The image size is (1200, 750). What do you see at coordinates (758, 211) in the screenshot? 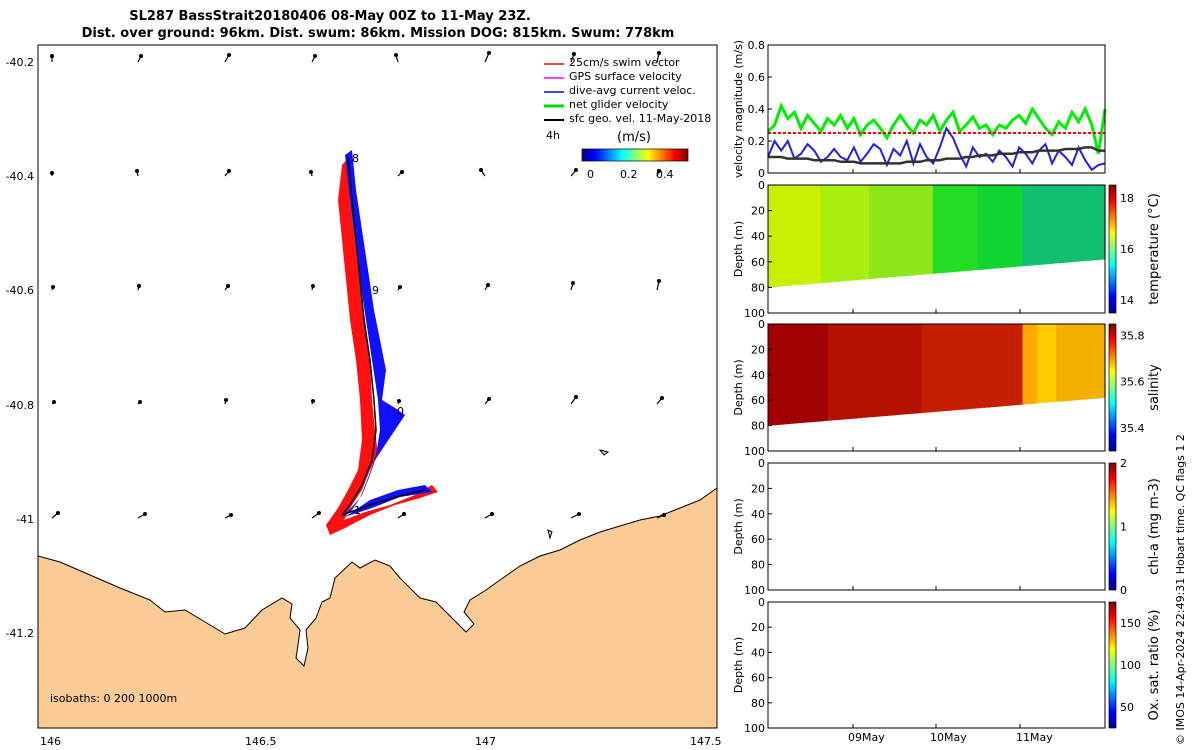
I see `panel-y-tick: 20` at bounding box center [758, 211].